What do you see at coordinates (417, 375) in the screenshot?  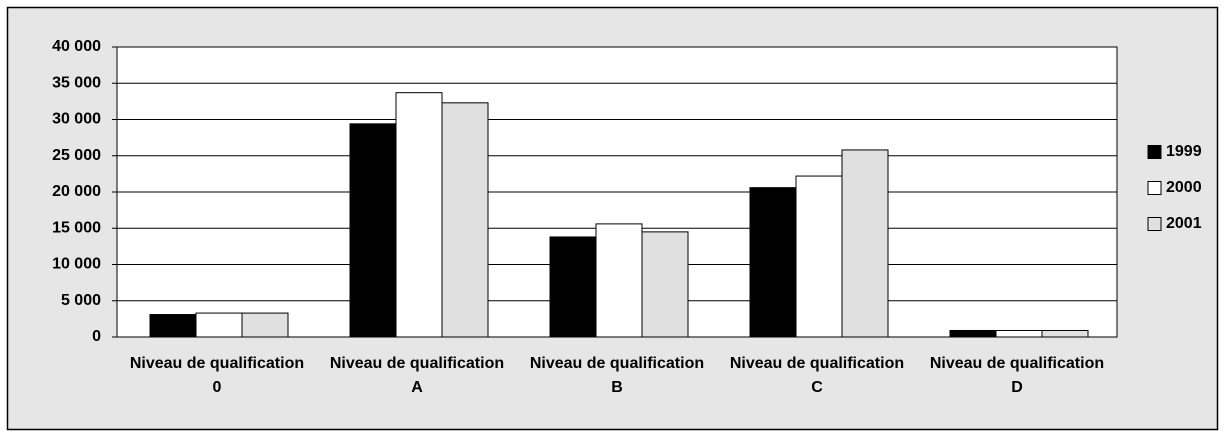 I see `x-tick-label: Niveau de qualification A` at bounding box center [417, 375].